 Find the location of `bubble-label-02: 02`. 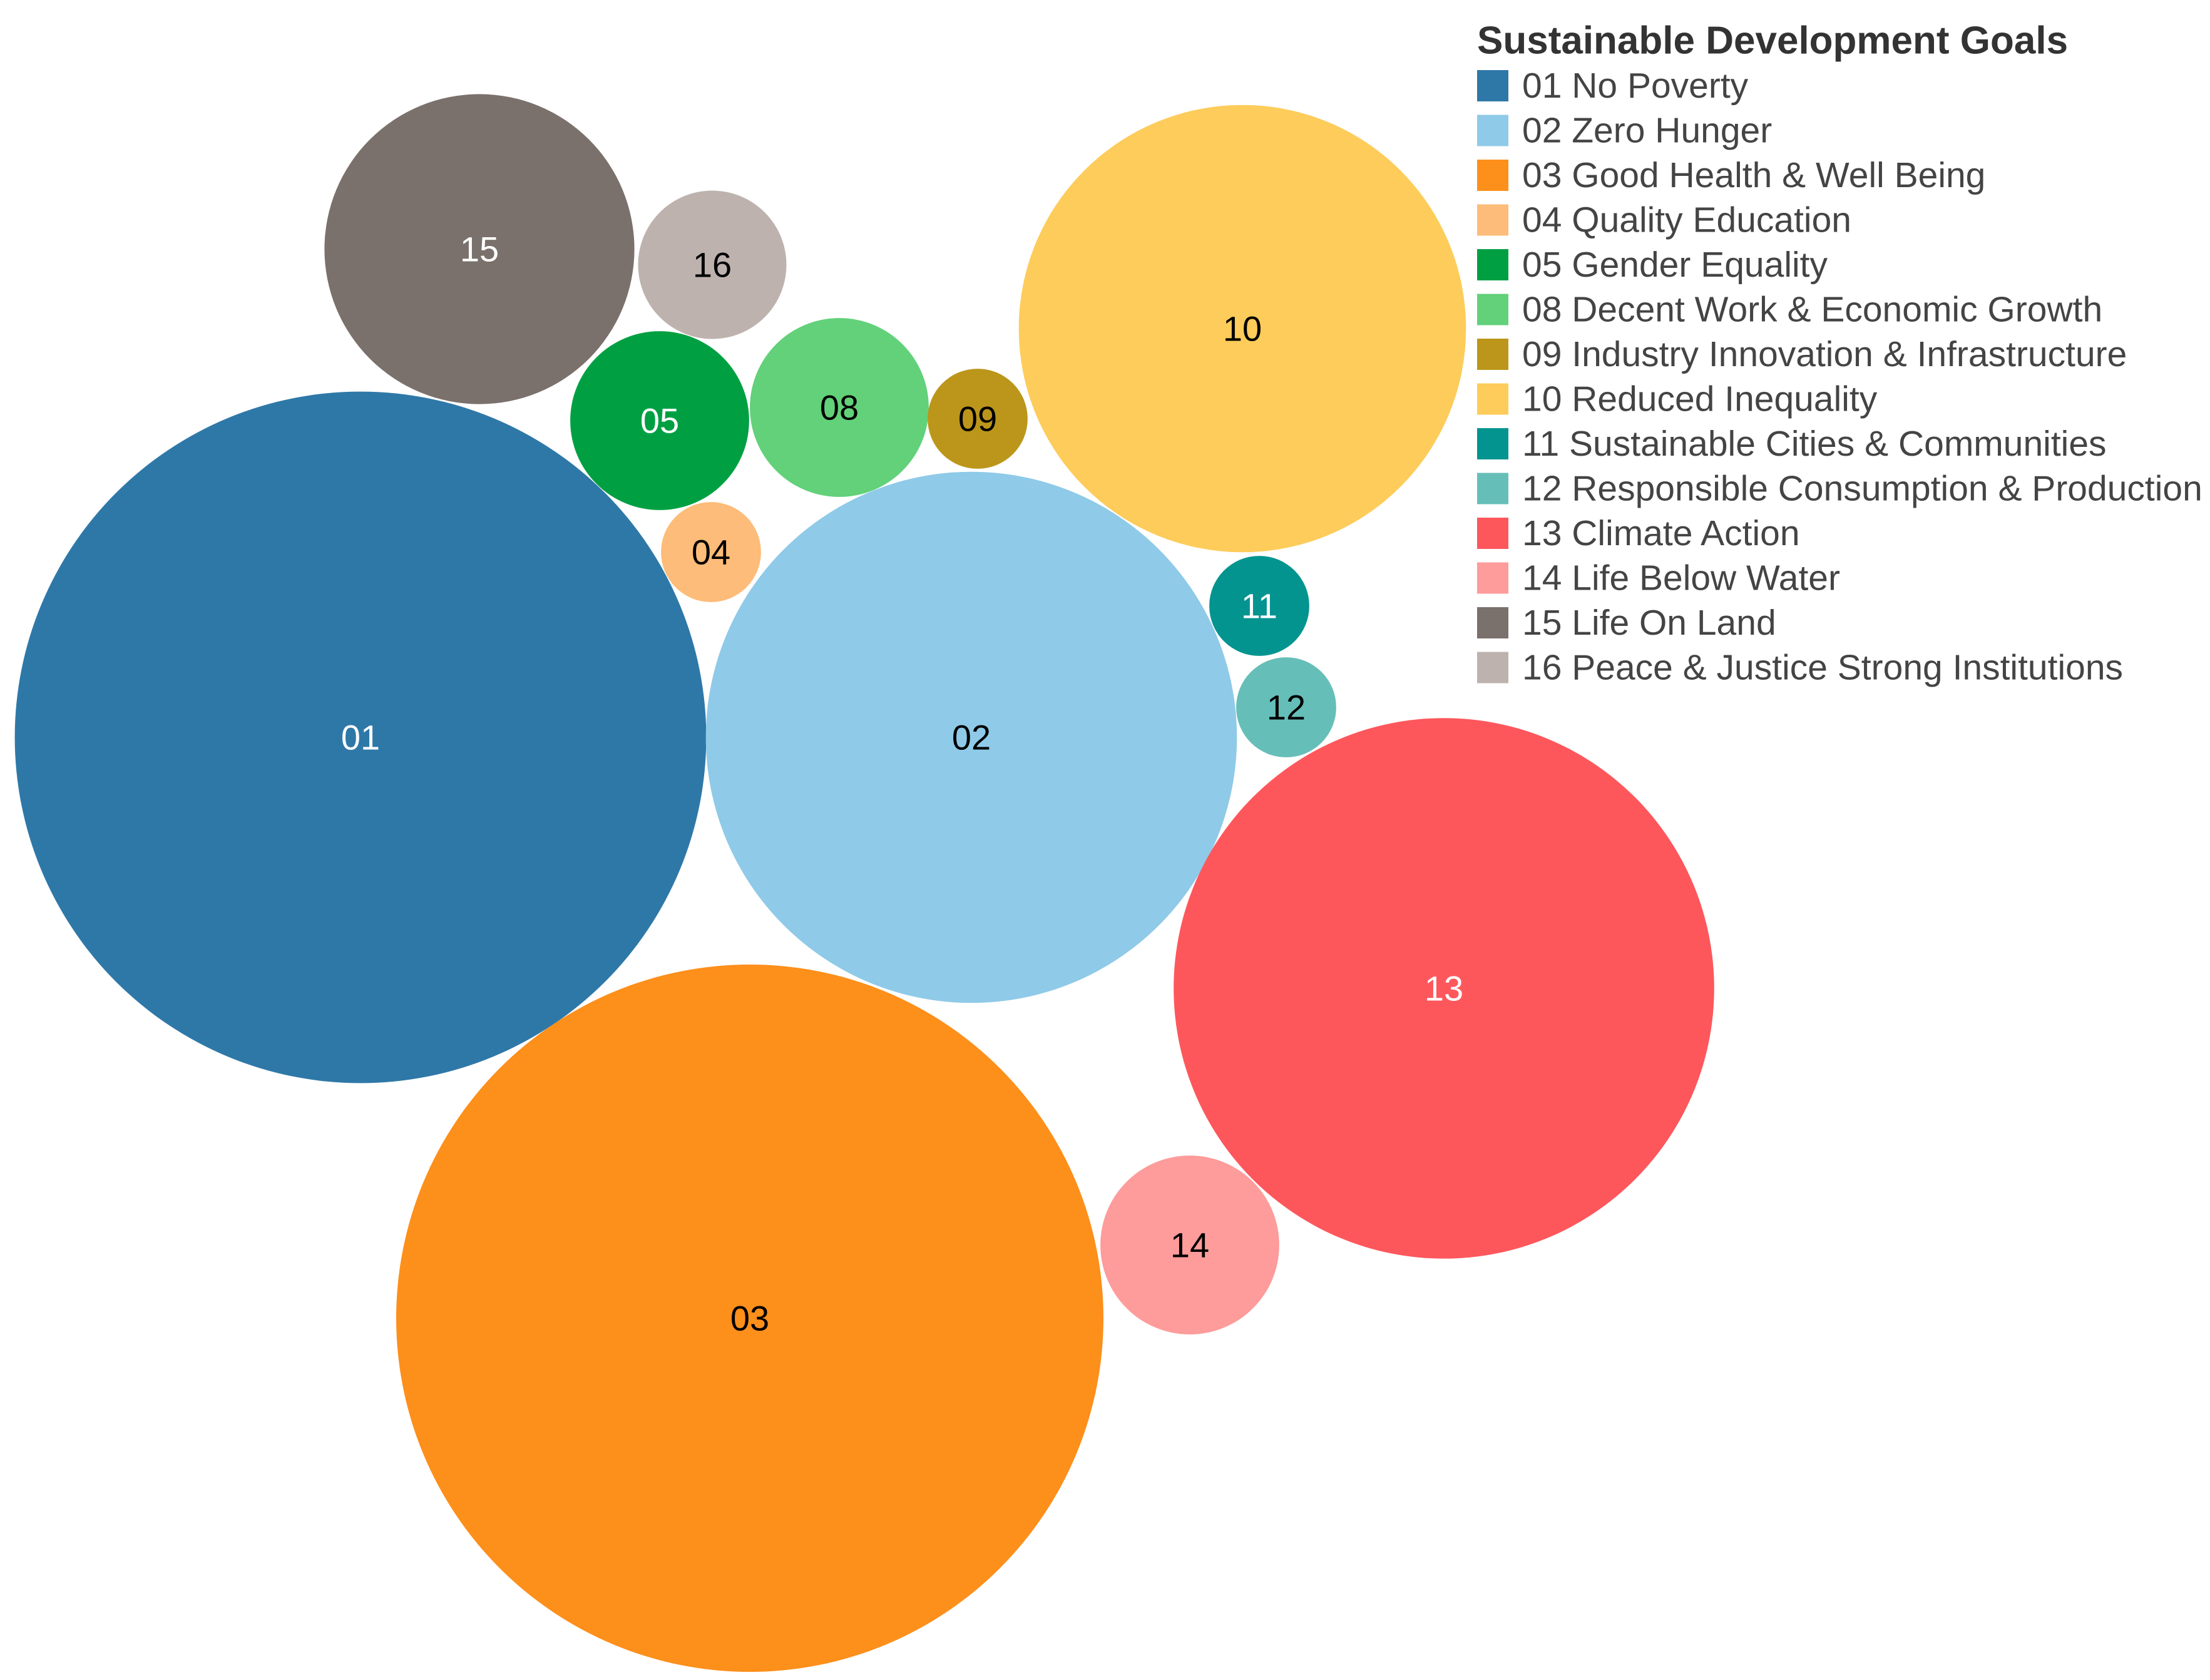

bubble-label-02: 02 is located at coordinates (971, 737).